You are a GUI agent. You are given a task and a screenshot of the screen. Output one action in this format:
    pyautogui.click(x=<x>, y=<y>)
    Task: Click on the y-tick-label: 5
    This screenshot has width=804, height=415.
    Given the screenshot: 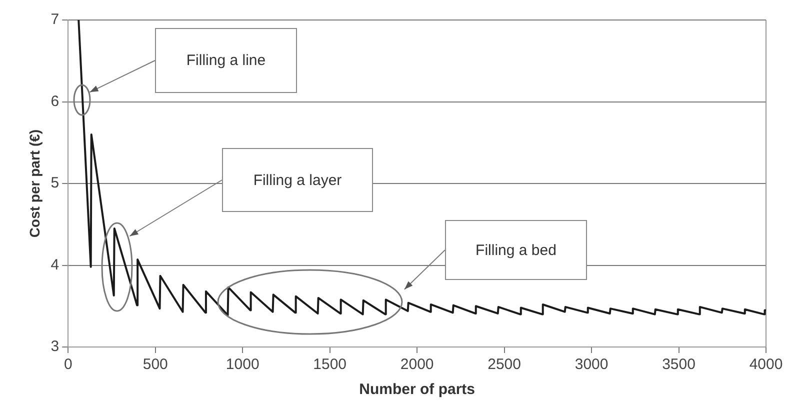 What is the action you would take?
    pyautogui.click(x=55, y=183)
    